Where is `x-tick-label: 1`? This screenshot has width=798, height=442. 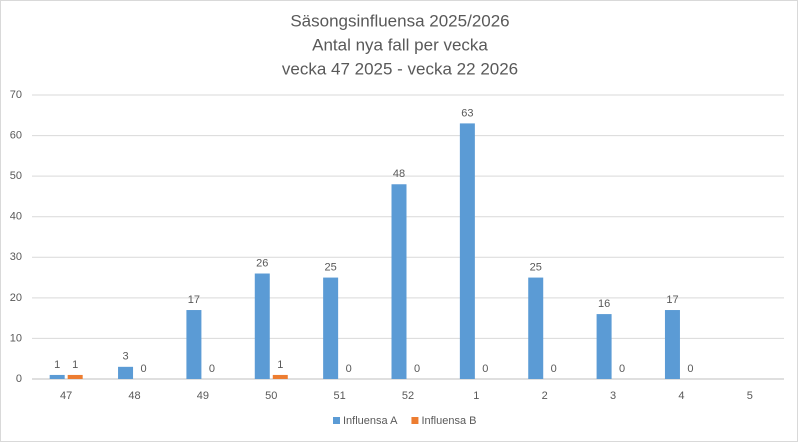
x-tick-label: 1 is located at coordinates (476, 396).